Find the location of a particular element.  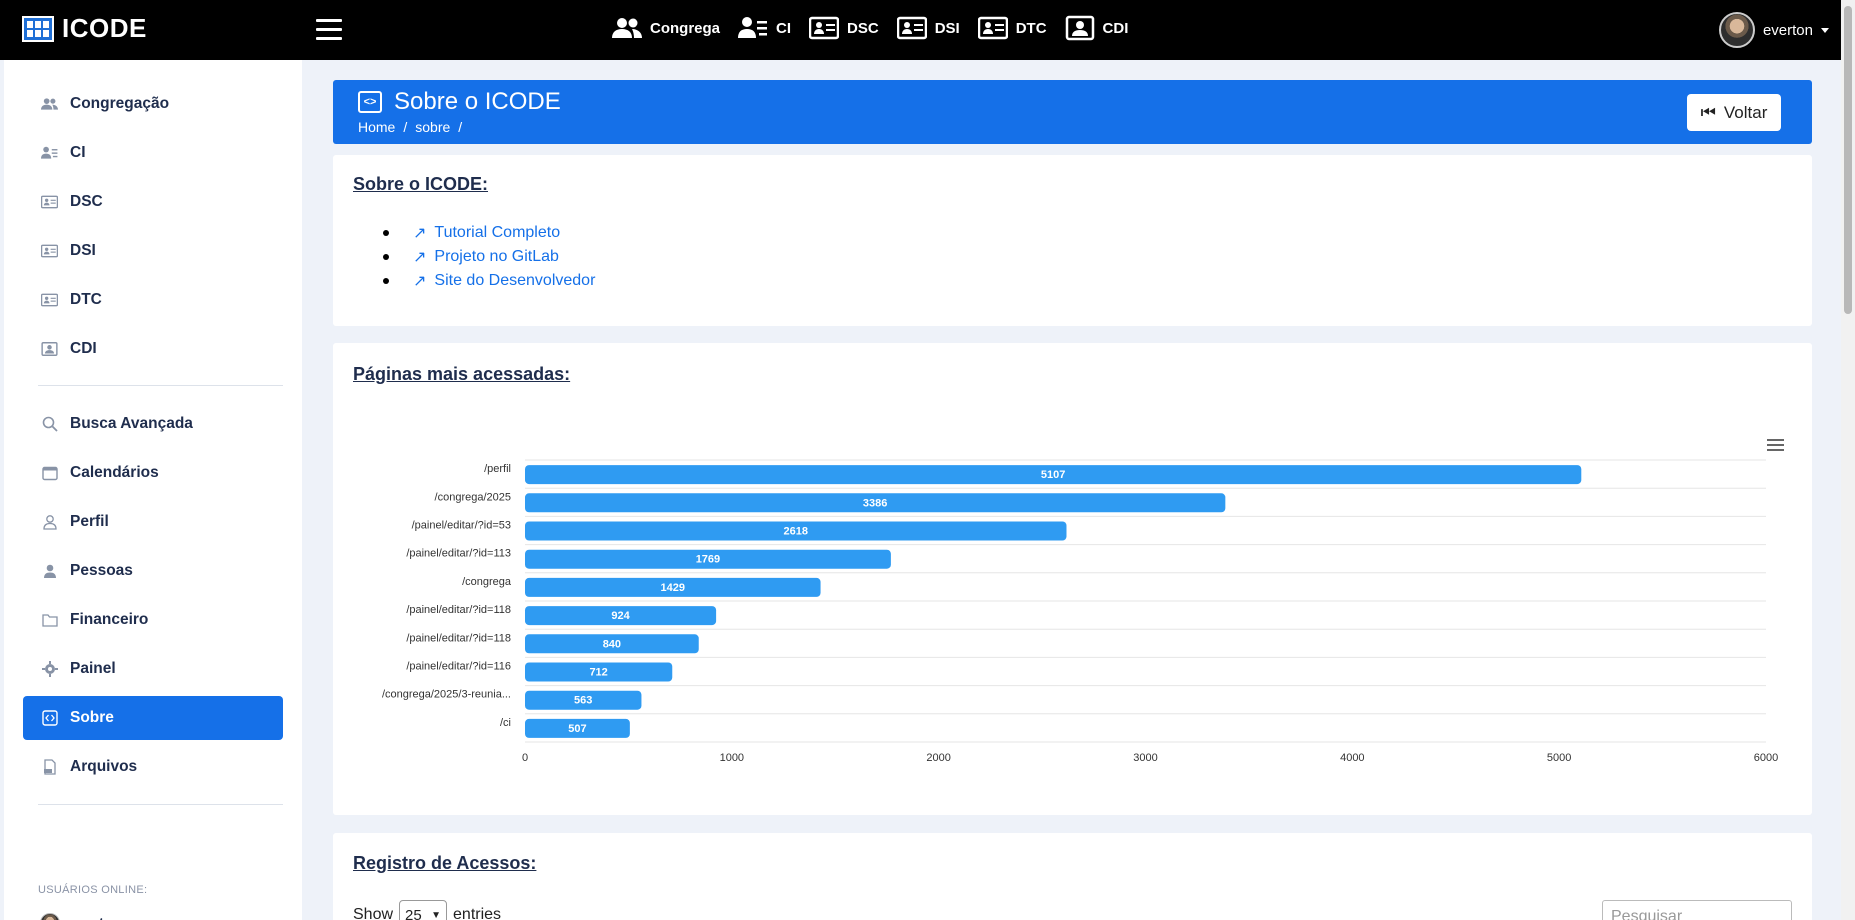

page-scrollbar is located at coordinates (1848, 460).